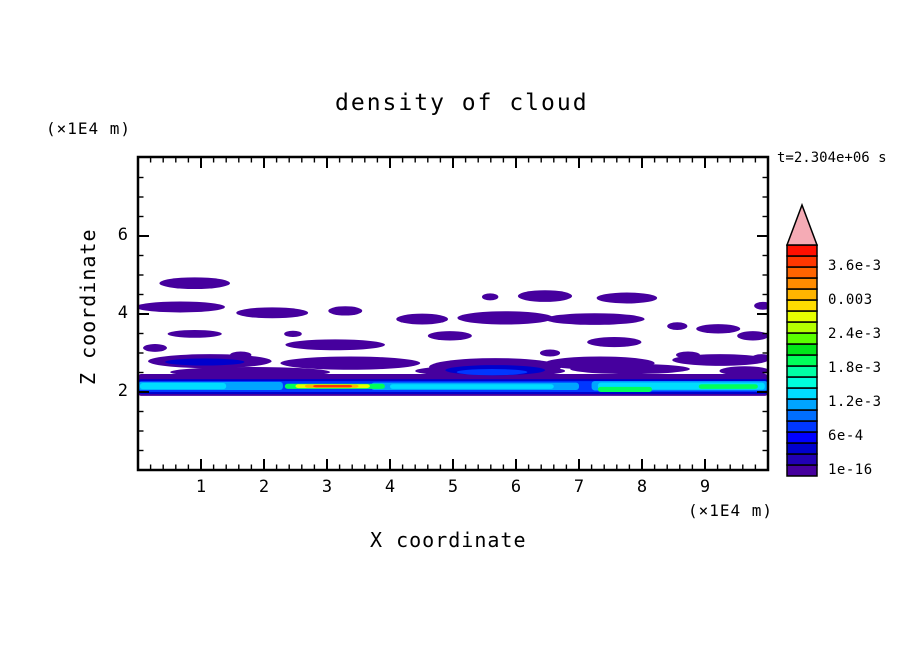 The height and width of the screenshot is (654, 904). Describe the element at coordinates (850, 300) in the screenshot. I see `colorbar-label: 0.003` at that location.